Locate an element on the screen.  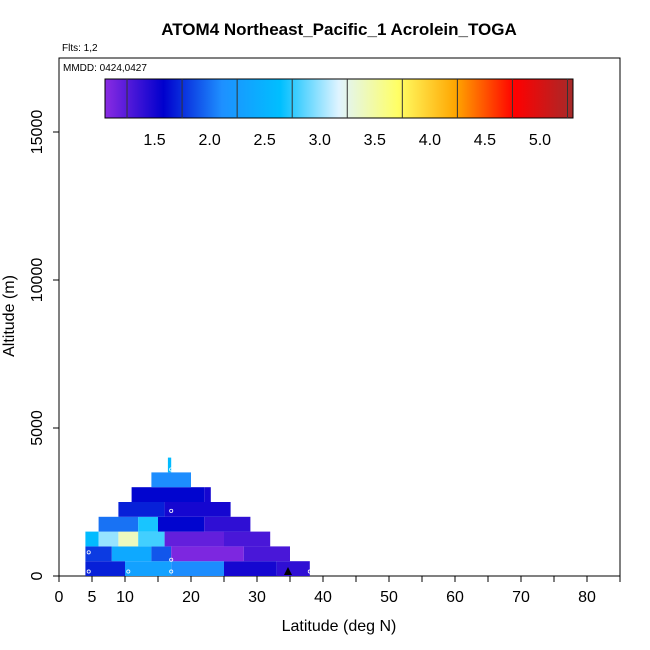
y-tick-label: 15000 is located at coordinates (37, 132).